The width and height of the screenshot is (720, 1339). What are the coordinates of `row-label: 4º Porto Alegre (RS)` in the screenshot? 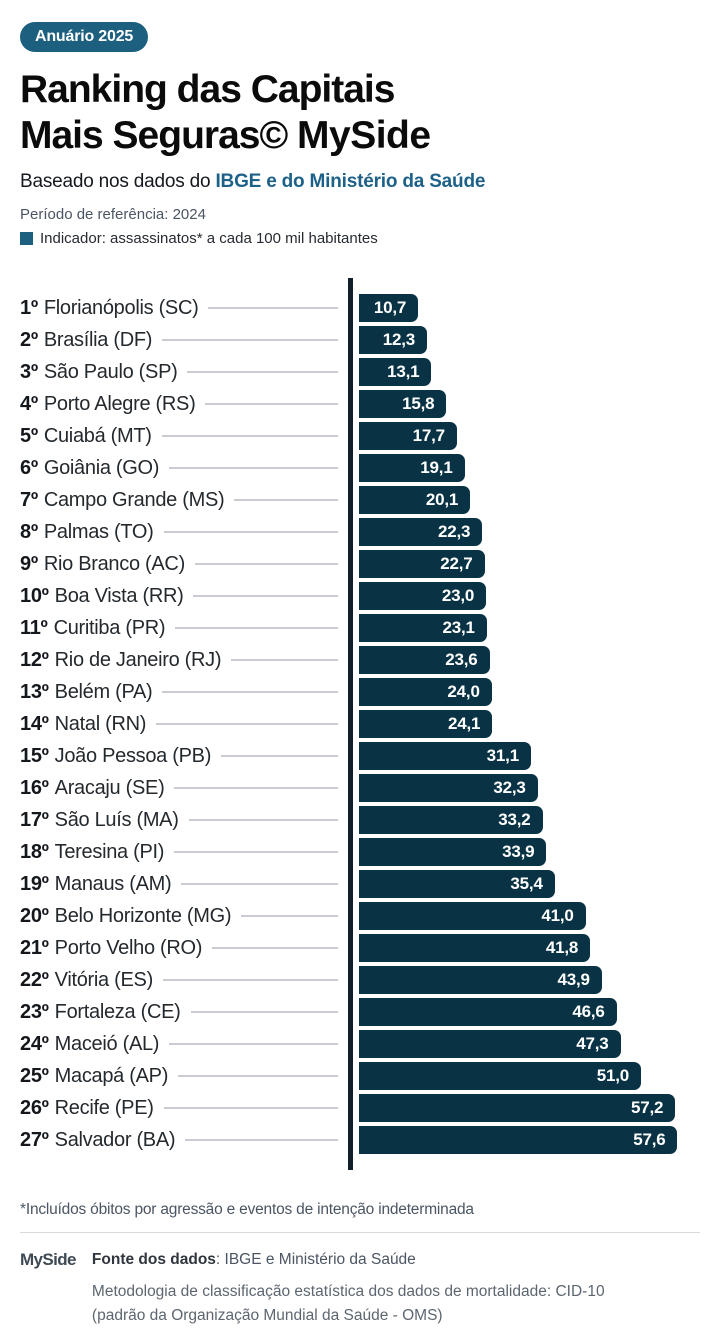 It's located at (108, 404).